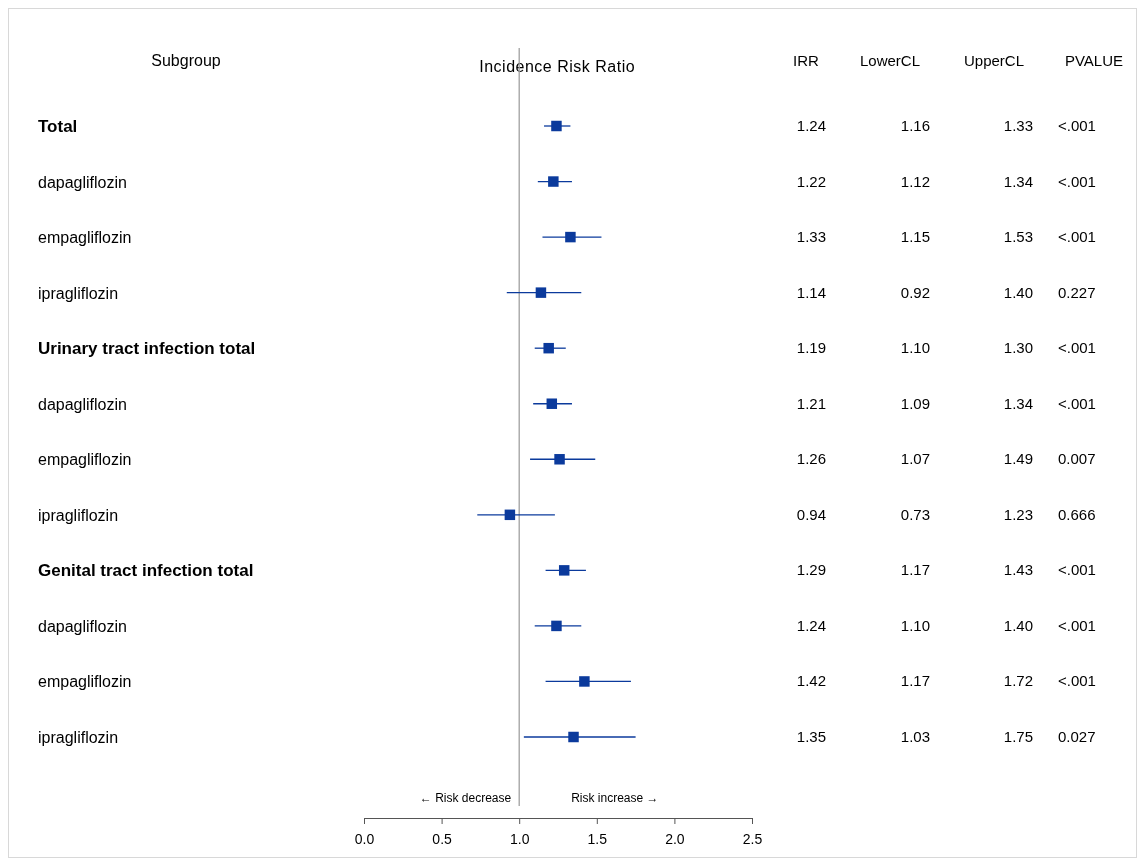 The width and height of the screenshot is (1145, 868). Describe the element at coordinates (1018, 681) in the screenshot. I see `text: 1.72` at that location.